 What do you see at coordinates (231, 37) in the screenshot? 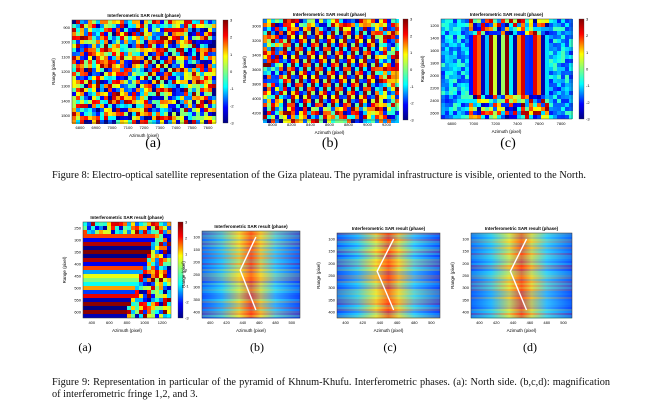
I see `colorbar-tick-label: 2` at bounding box center [231, 37].